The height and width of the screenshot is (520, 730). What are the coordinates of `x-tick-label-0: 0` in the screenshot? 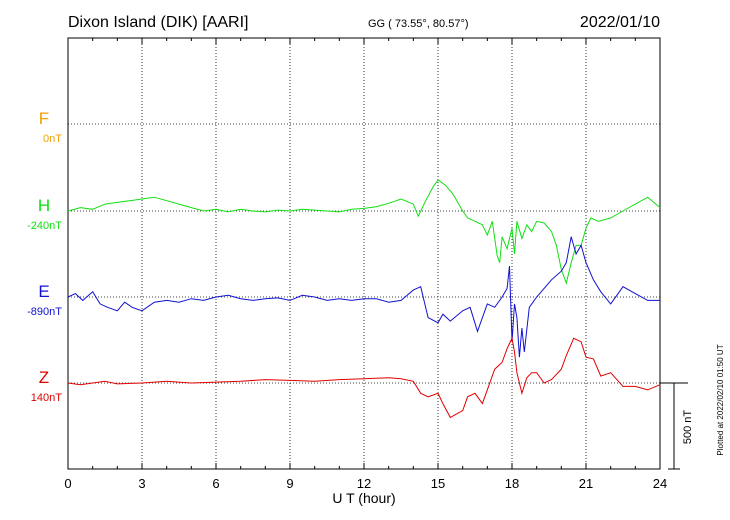 It's located at (67, 483).